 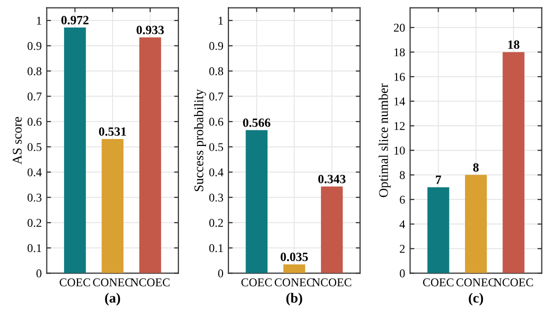 What do you see at coordinates (112, 299) in the screenshot?
I see `x-axis-title: (a)` at bounding box center [112, 299].